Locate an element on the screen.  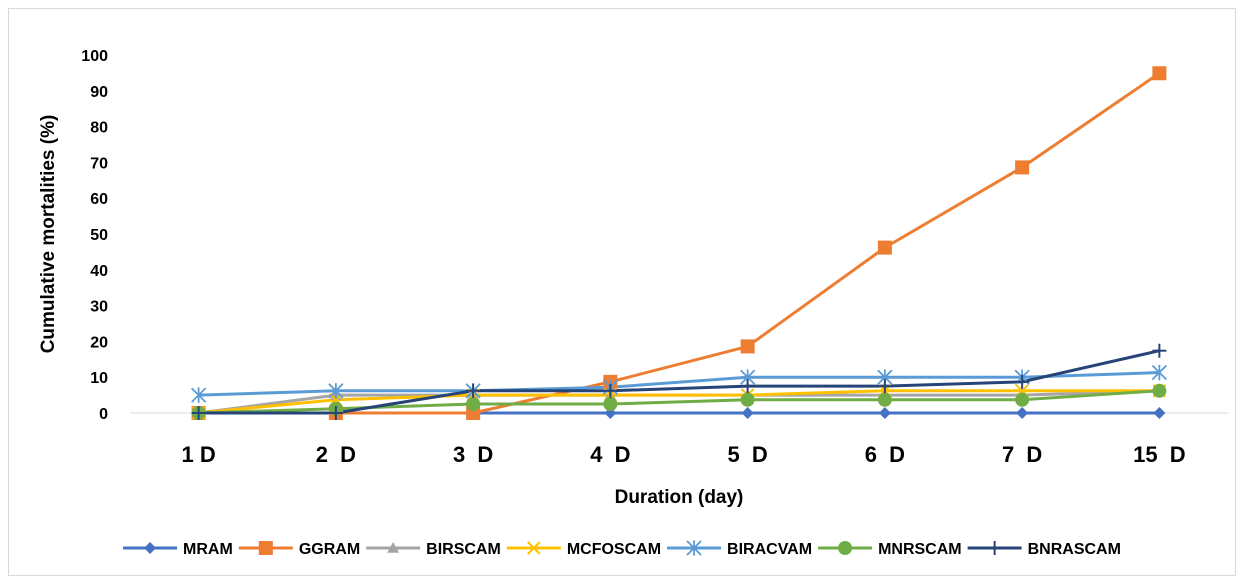
y-tick-label: 60 is located at coordinates (99, 199).